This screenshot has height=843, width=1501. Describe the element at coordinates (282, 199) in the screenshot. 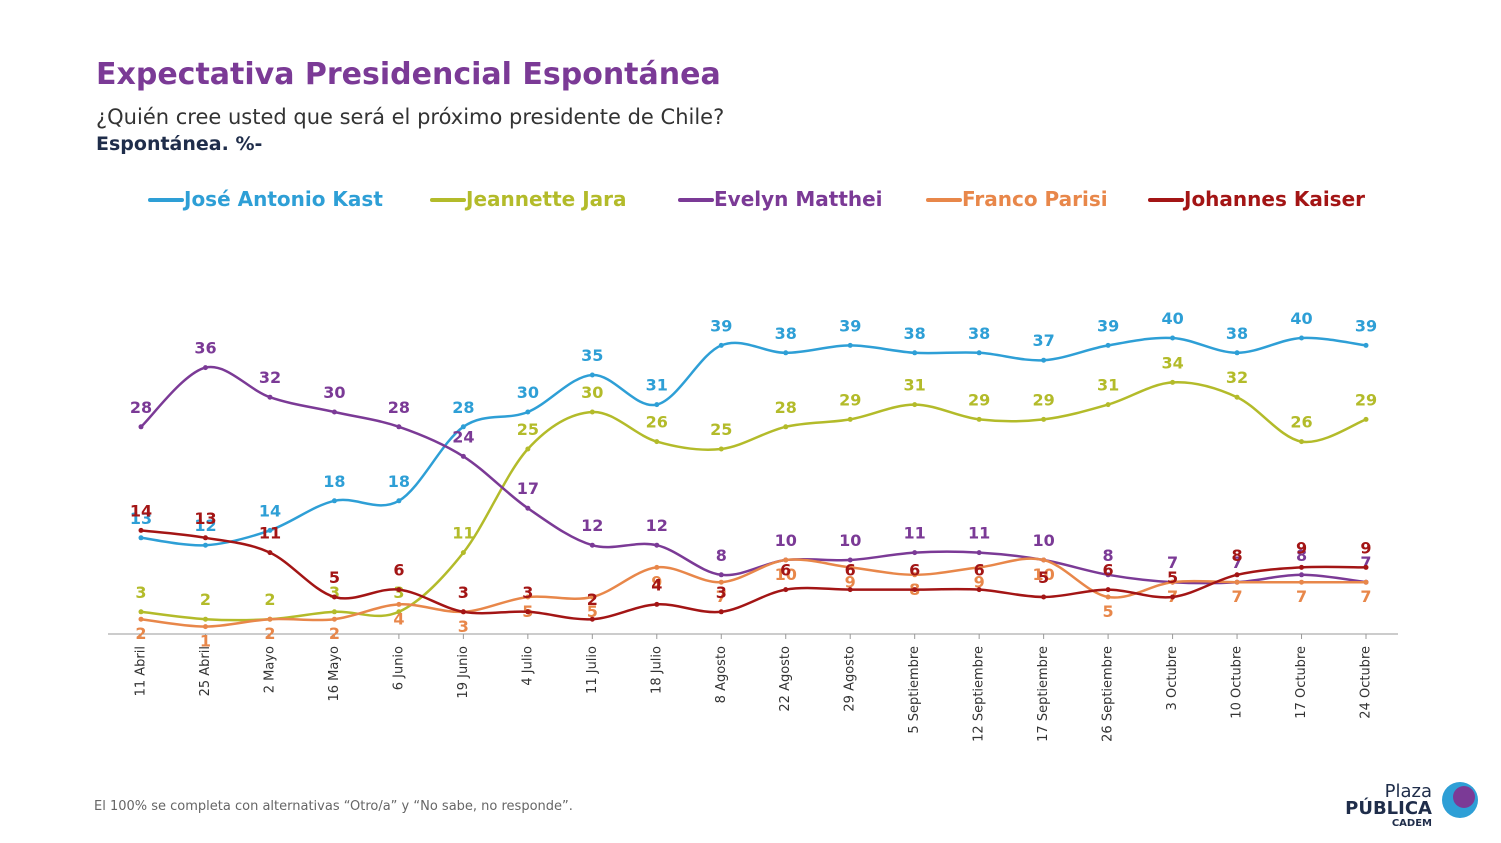

I see `legend-label: José Antonio Kast` at that location.